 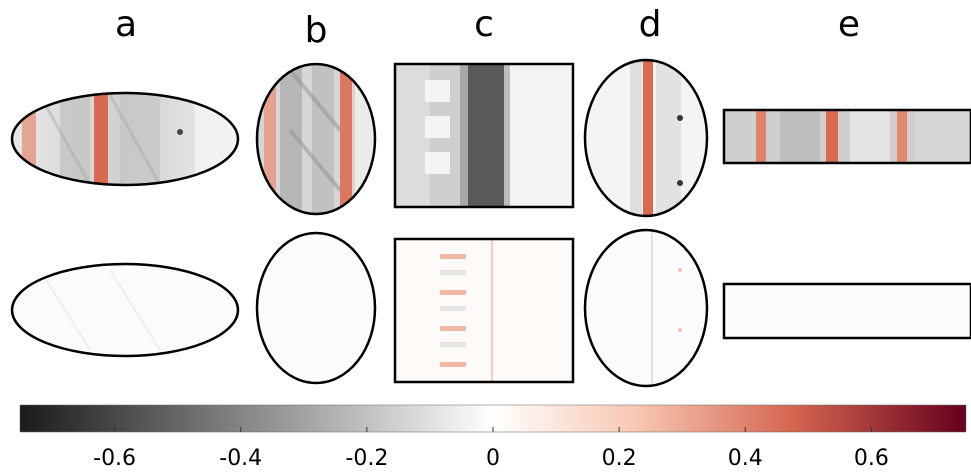 I want to click on panel-b-bottom, so click(x=316, y=308).